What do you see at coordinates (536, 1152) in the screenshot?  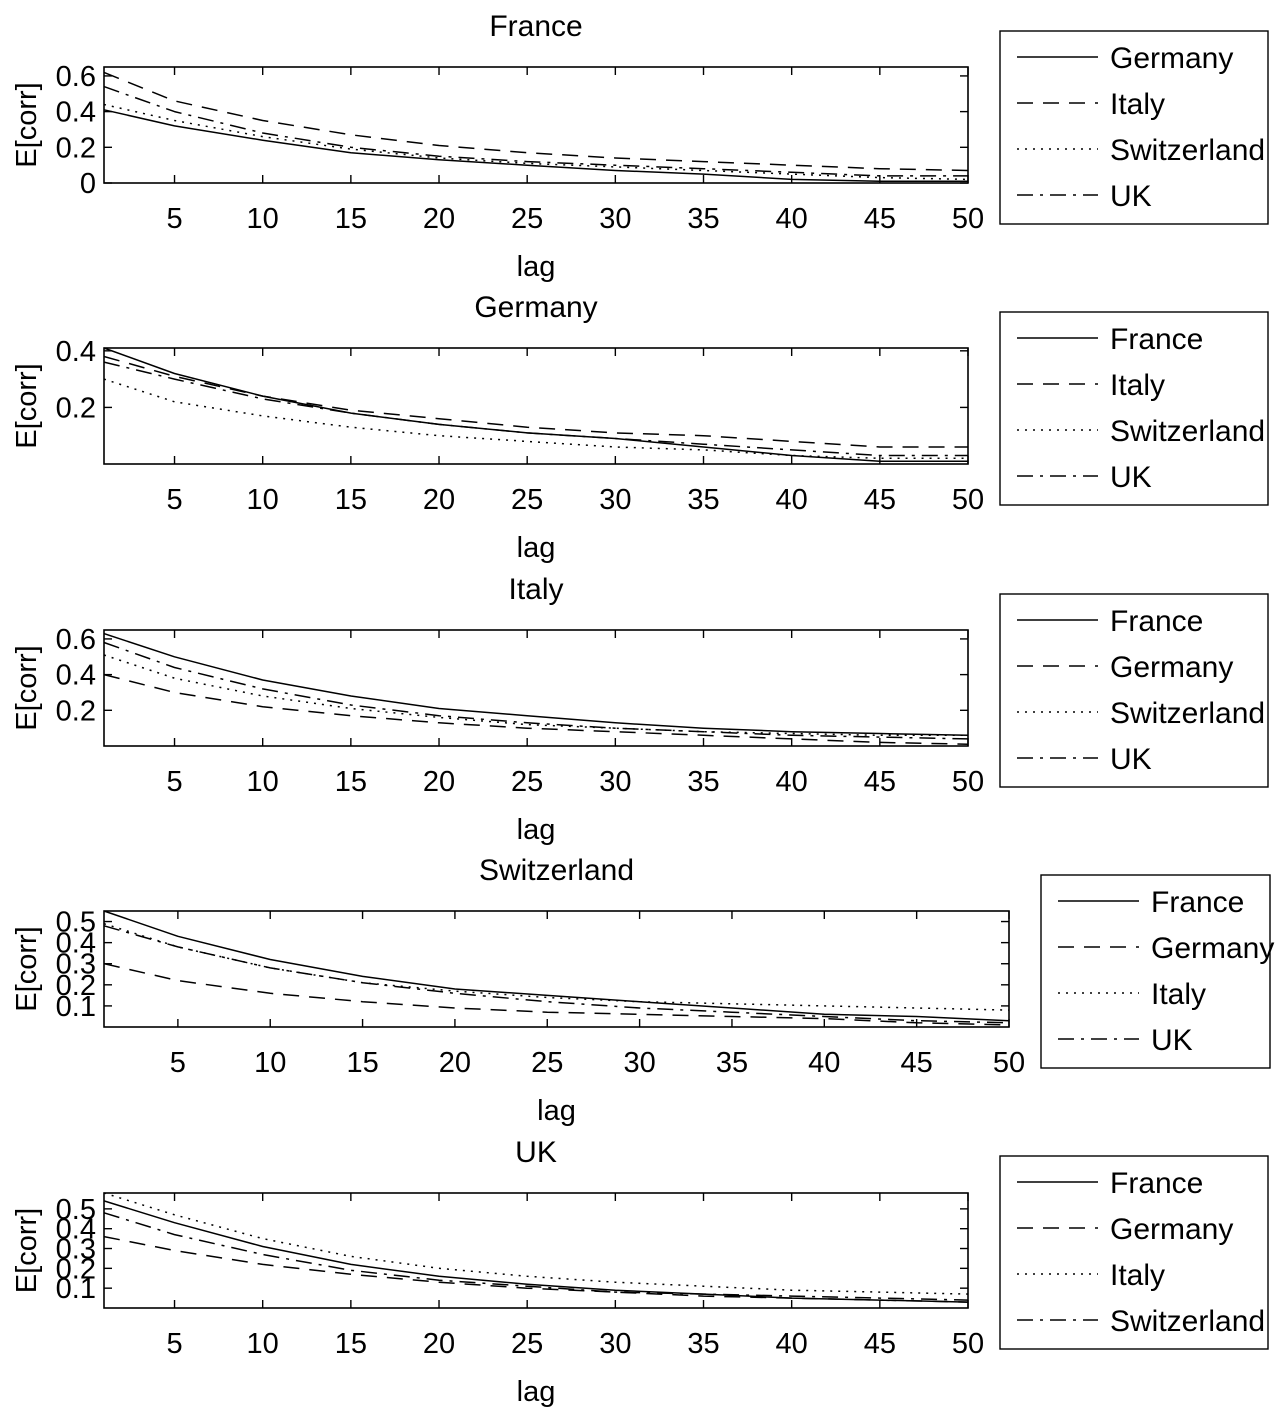 I see `subplot-title: UK` at bounding box center [536, 1152].